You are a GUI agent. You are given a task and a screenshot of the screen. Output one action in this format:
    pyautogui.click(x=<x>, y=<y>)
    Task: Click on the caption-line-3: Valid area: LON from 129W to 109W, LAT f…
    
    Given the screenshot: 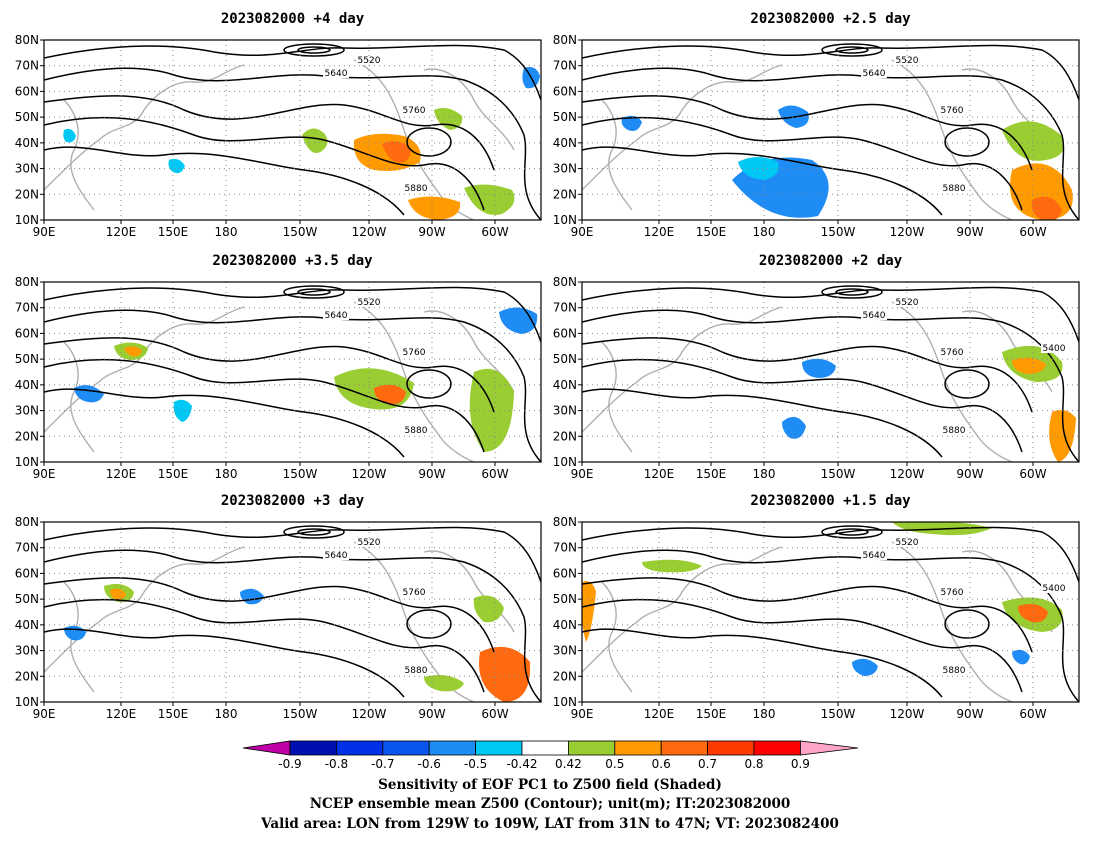 What is the action you would take?
    pyautogui.click(x=549, y=824)
    